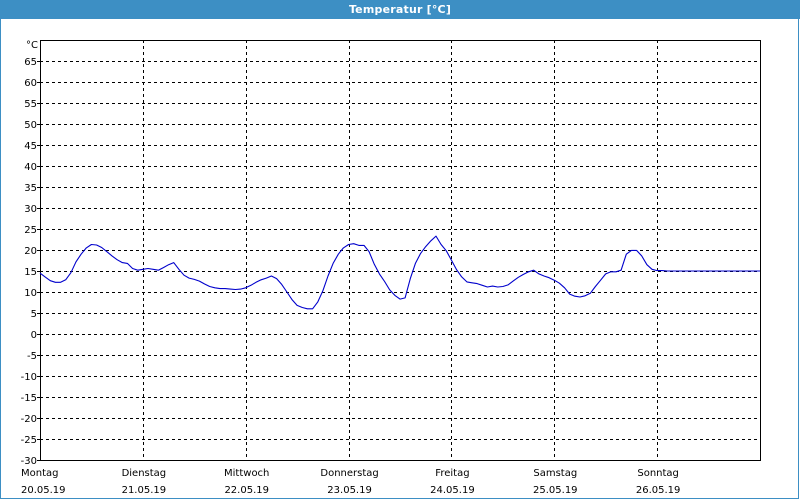  What do you see at coordinates (29, 461) in the screenshot?
I see `y-tick-label: -30` at bounding box center [29, 461].